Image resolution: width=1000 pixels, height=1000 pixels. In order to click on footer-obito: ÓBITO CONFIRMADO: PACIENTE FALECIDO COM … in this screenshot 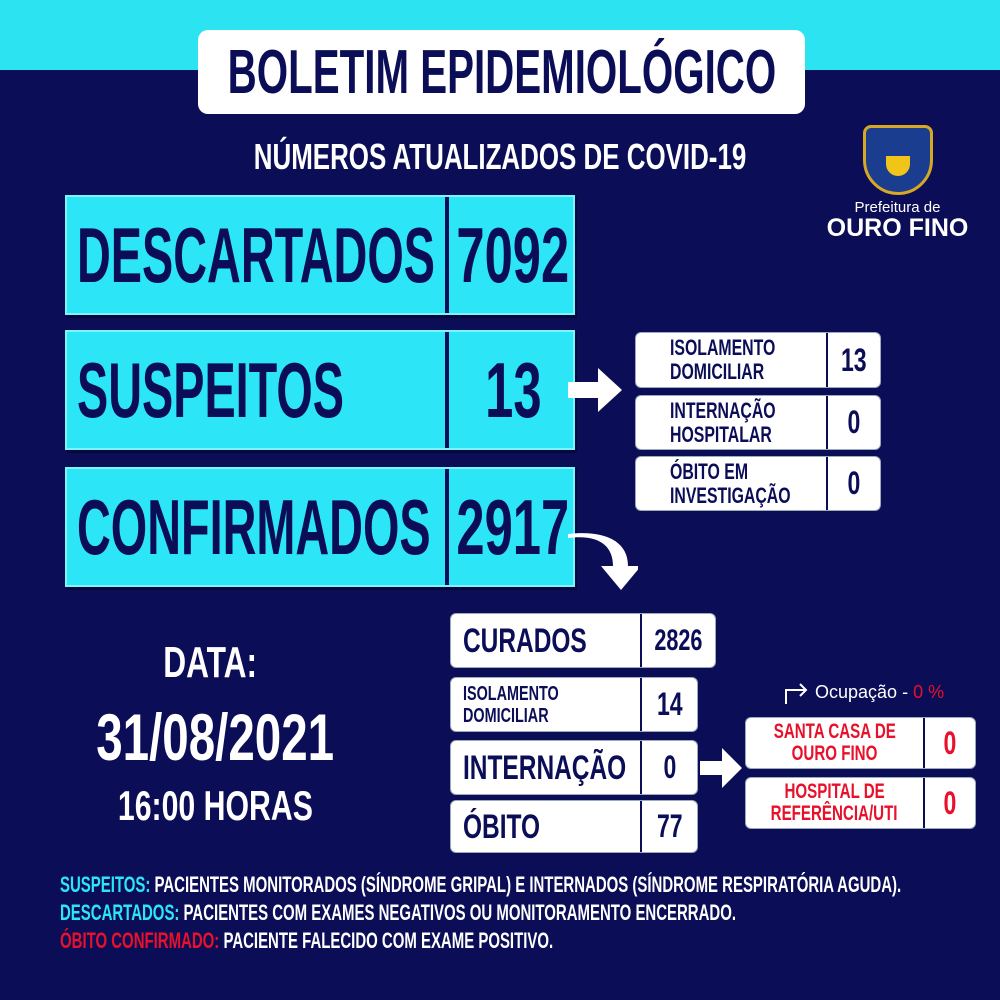, I will do `click(307, 940)`.